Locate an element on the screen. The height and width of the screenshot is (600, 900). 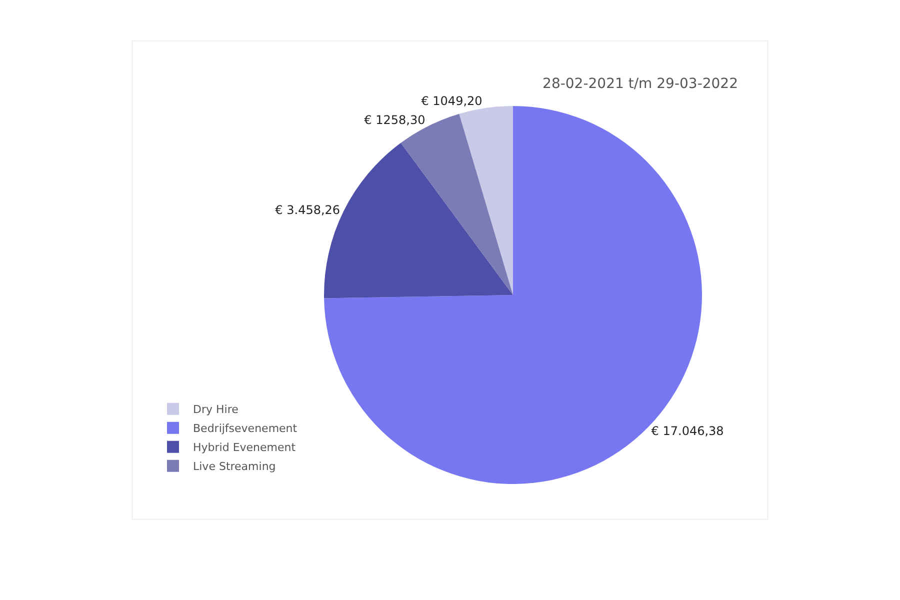
chart-title: 28-02-2021 t/m 29-03-2022 is located at coordinates (640, 84).